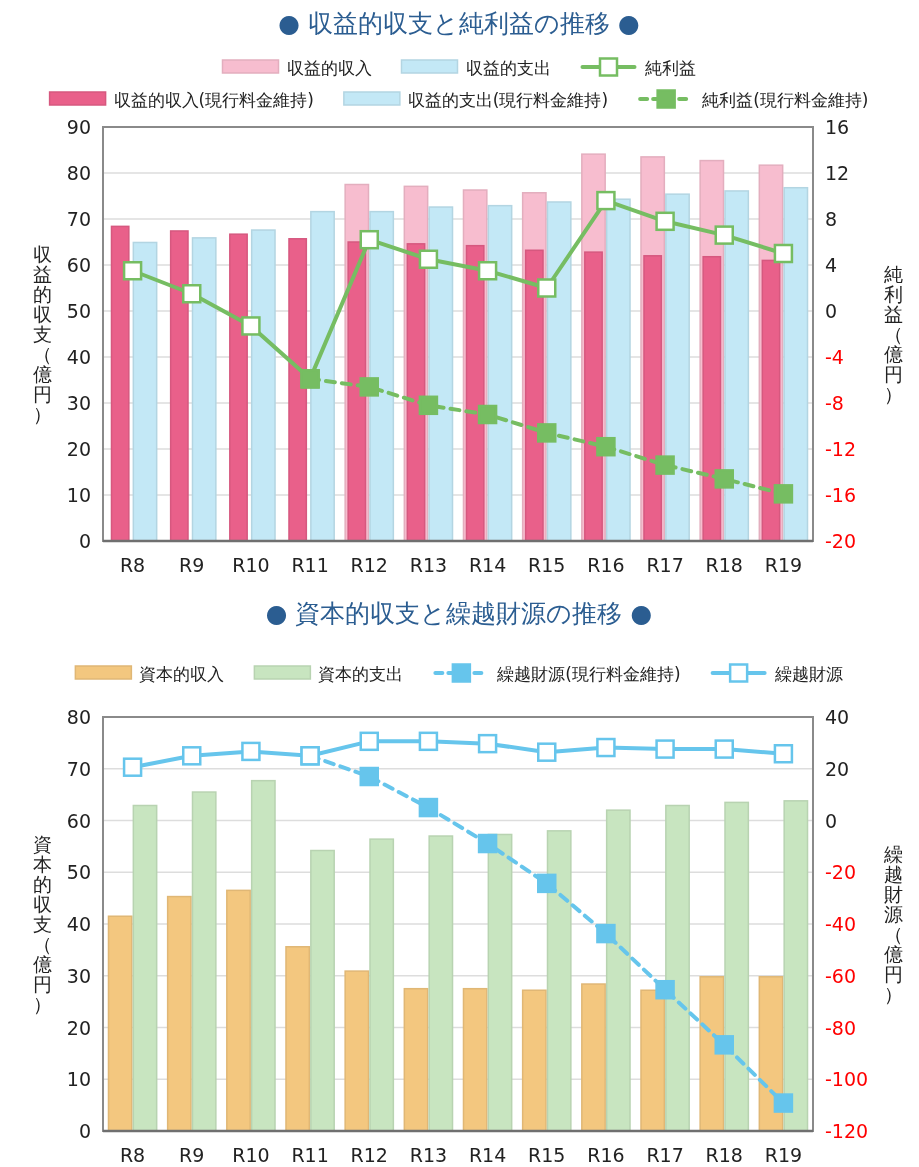  I want to click on legend-繰越財源: 繰越財源, so click(776, 673).